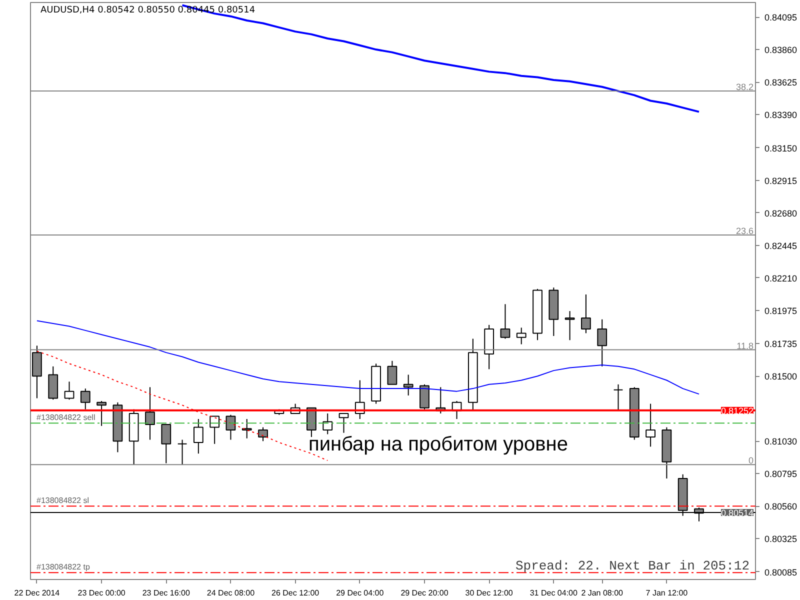 Image resolution: width=800 pixels, height=600 pixels. What do you see at coordinates (781, 572) in the screenshot?
I see `y-tick-label: 0.80085` at bounding box center [781, 572].